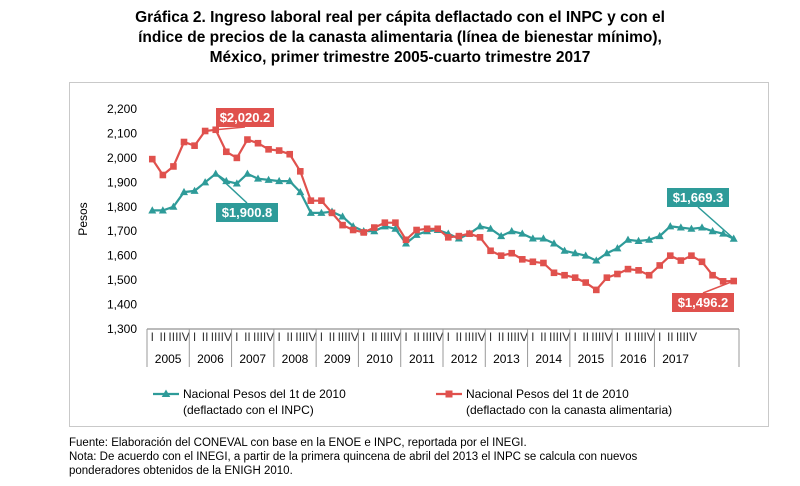  I want to click on y-tick-label: 1,500, so click(122, 280).